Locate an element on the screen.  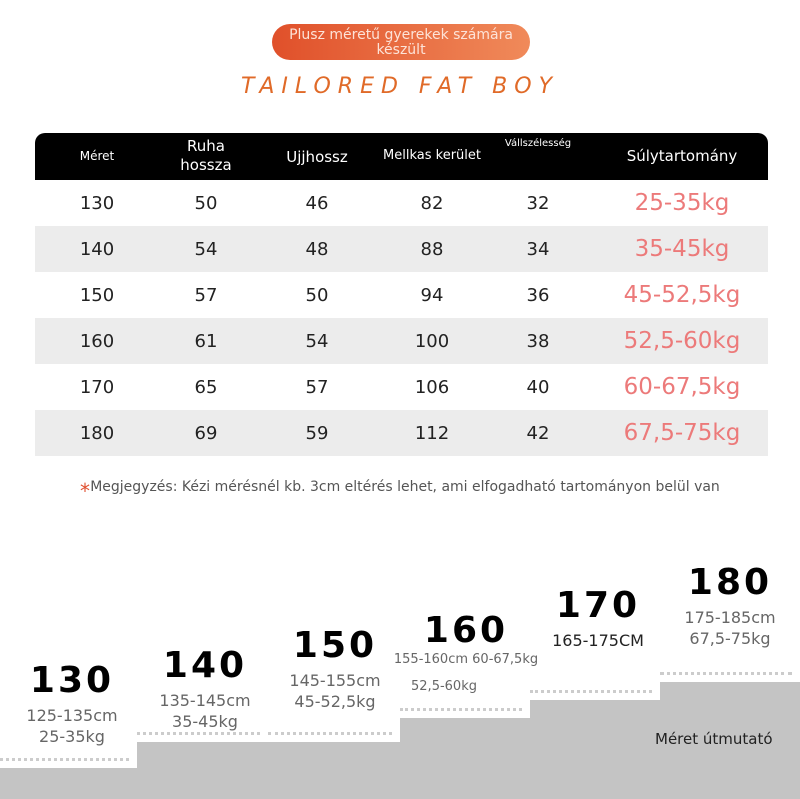
table-cell: 67,5-75kg is located at coordinates (682, 433).